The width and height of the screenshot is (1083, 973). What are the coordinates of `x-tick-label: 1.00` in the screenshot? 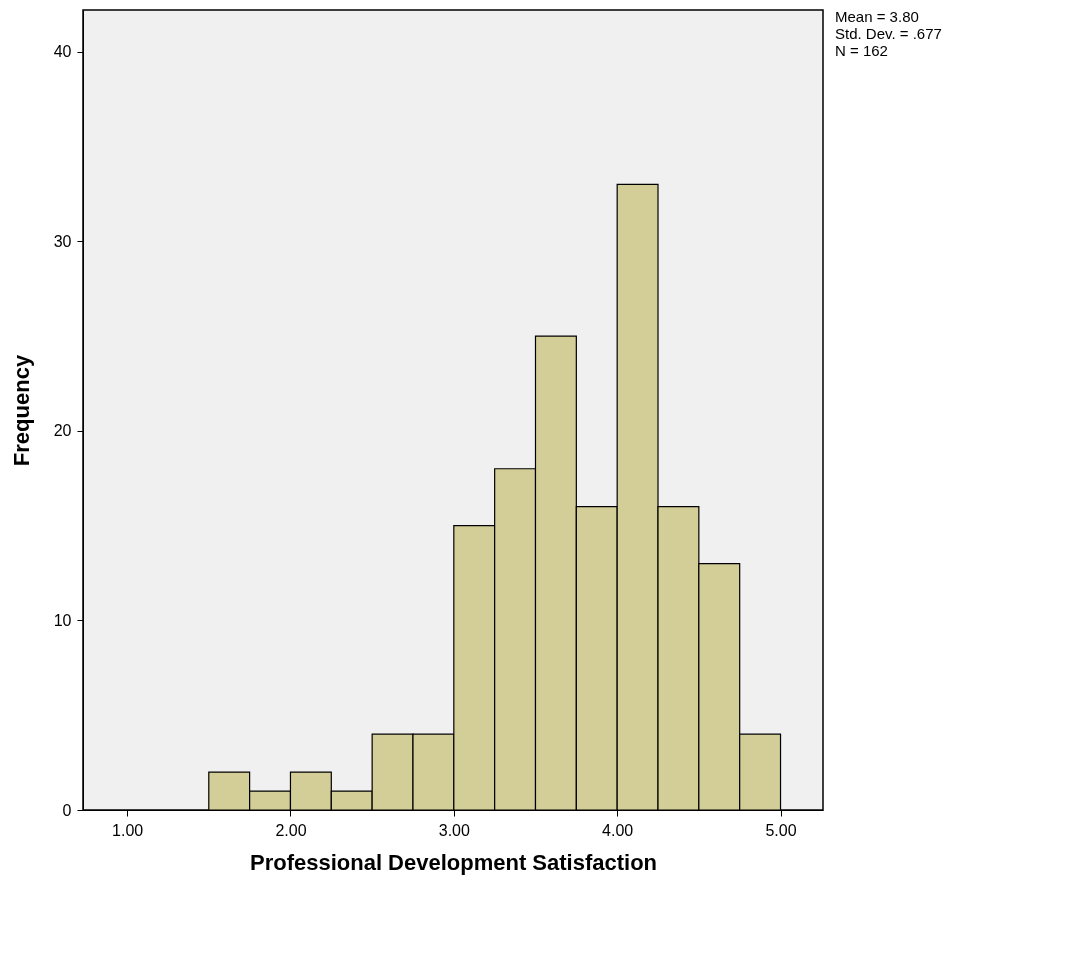 It's located at (128, 830).